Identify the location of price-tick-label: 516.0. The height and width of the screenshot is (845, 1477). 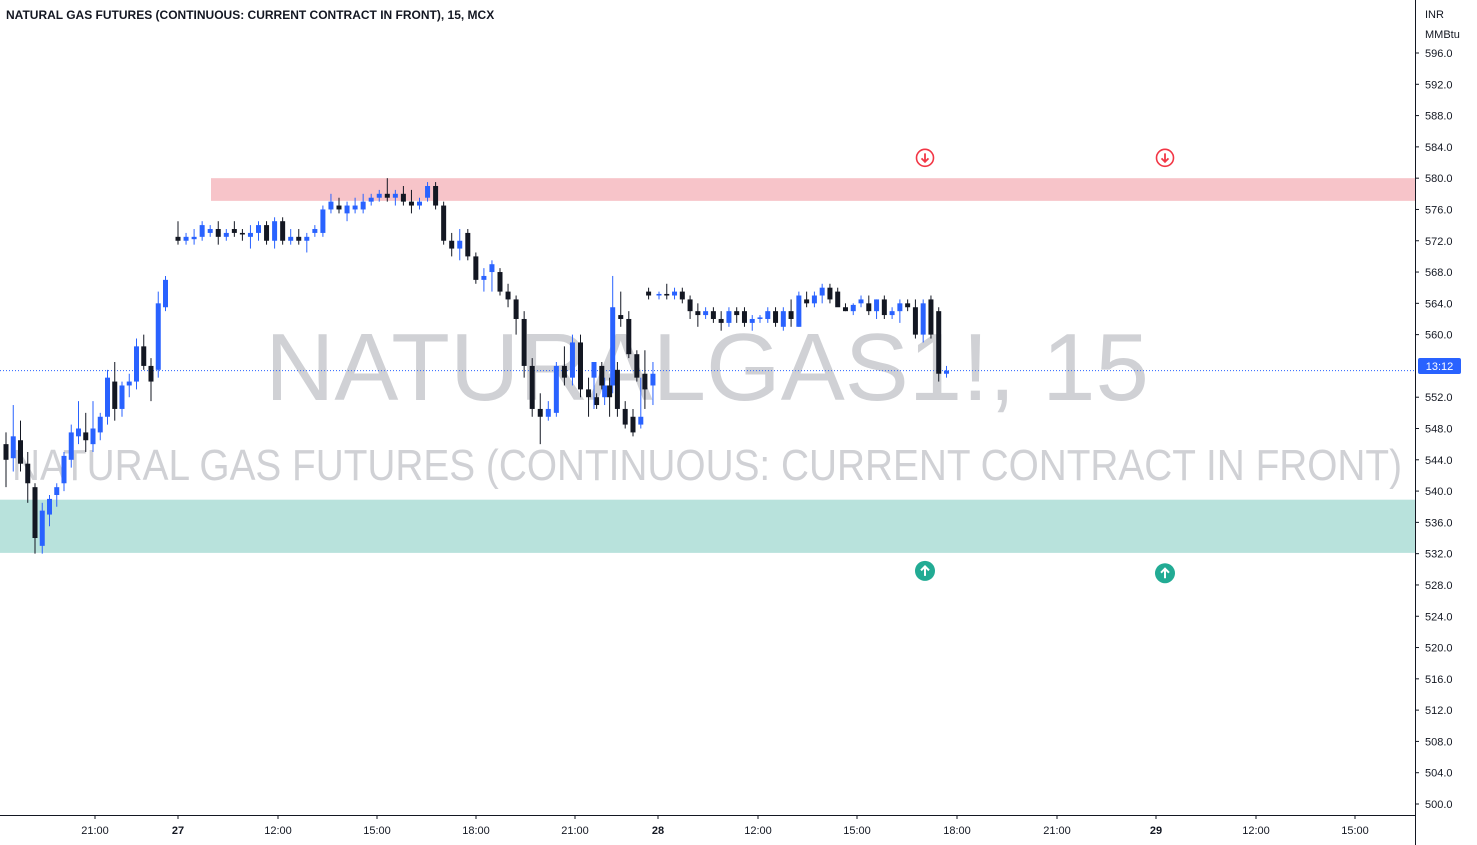
(1439, 680).